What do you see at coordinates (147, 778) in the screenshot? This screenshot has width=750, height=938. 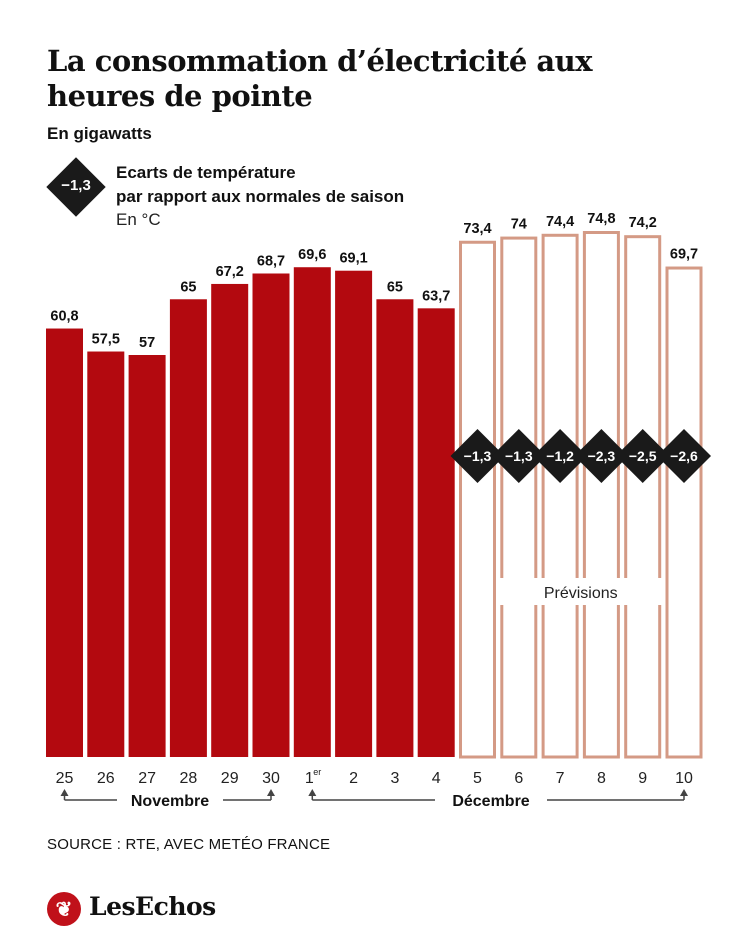 I see `x-tick-label: 27` at bounding box center [147, 778].